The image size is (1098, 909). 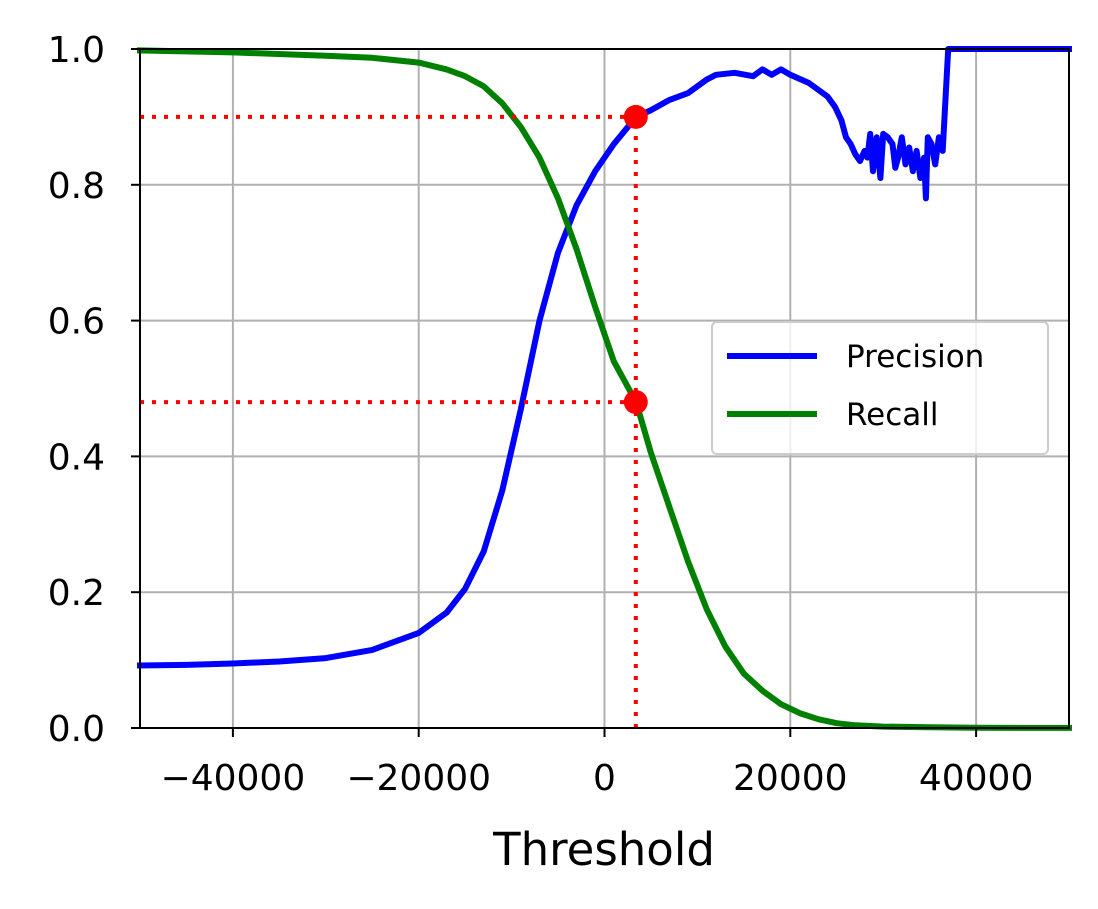 What do you see at coordinates (76, 729) in the screenshot?
I see `y-tick-label: 0.0` at bounding box center [76, 729].